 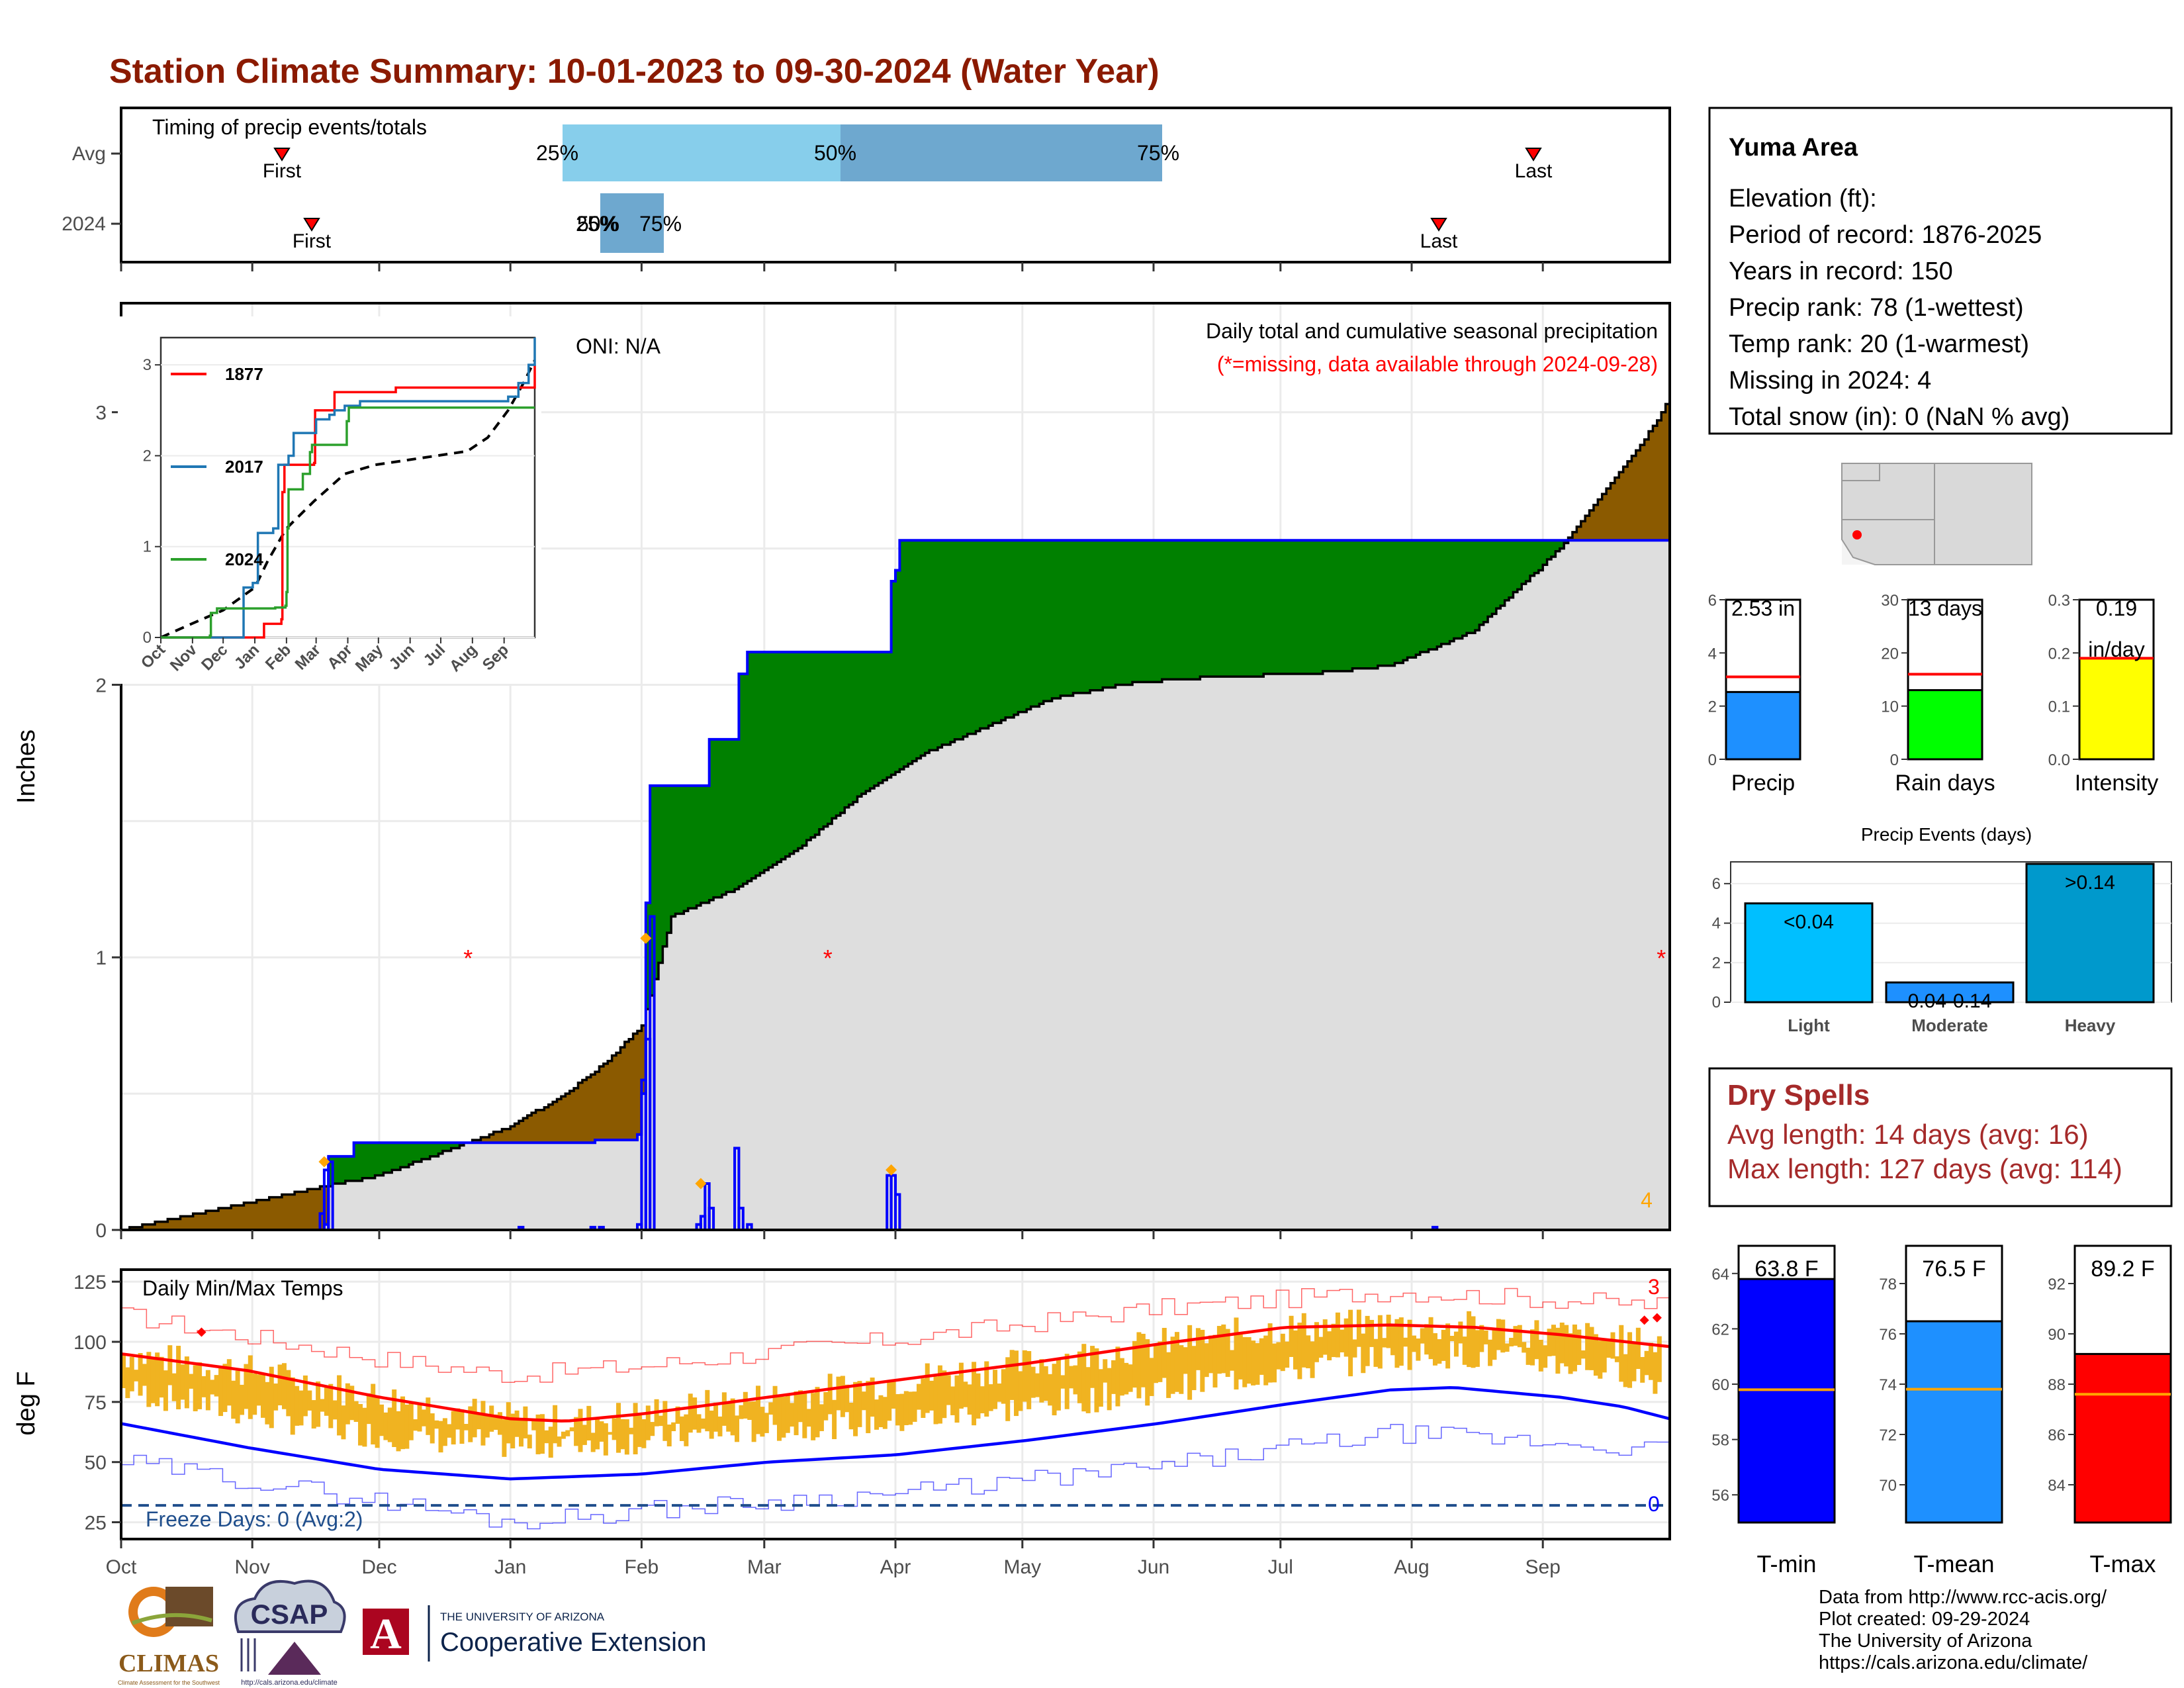 I want to click on station-info-line: Years in record: 150, so click(x=1841, y=271).